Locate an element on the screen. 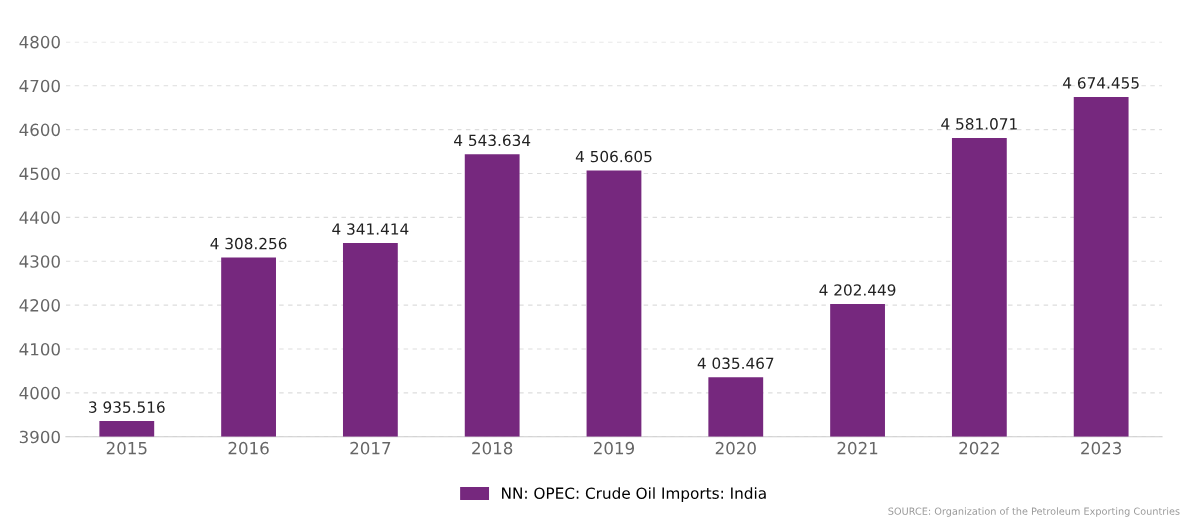 The width and height of the screenshot is (1198, 523). x-tick-label: 2021 is located at coordinates (857, 448).